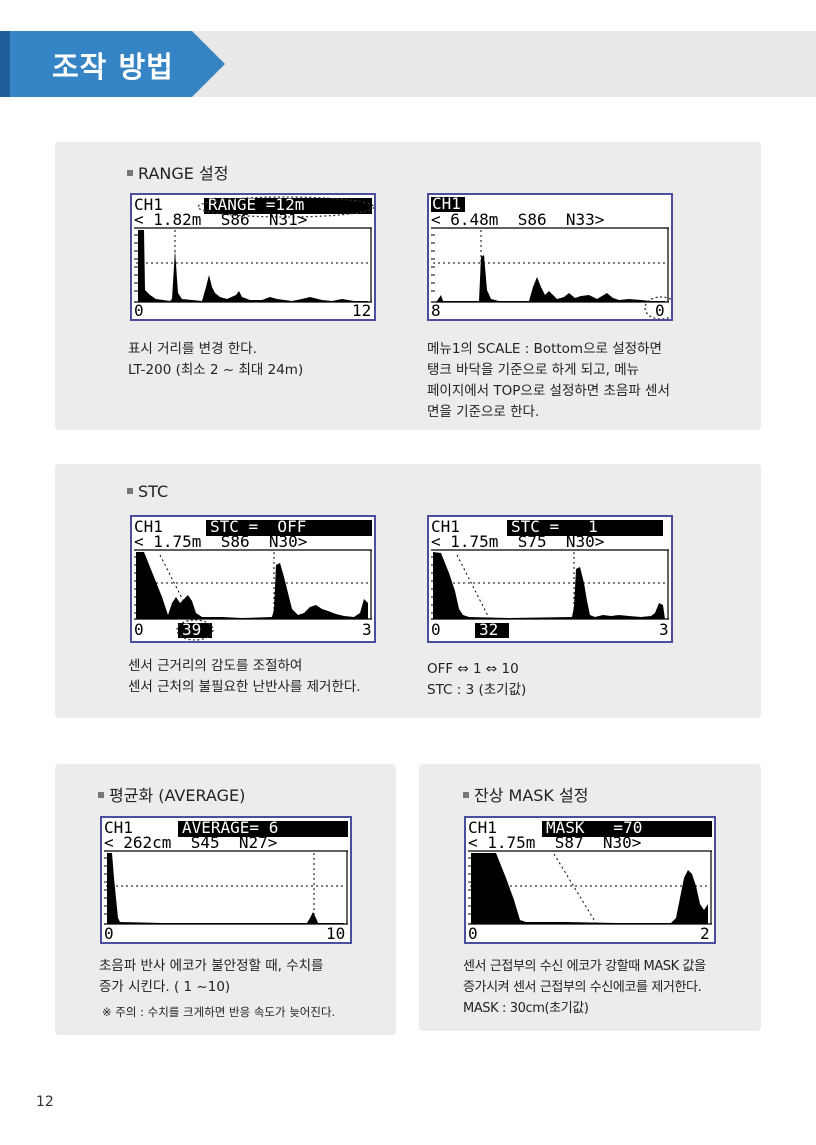 The height and width of the screenshot is (1145, 816). What do you see at coordinates (177, 172) in the screenshot?
I see `range-section-title: RANGE 설정` at bounding box center [177, 172].